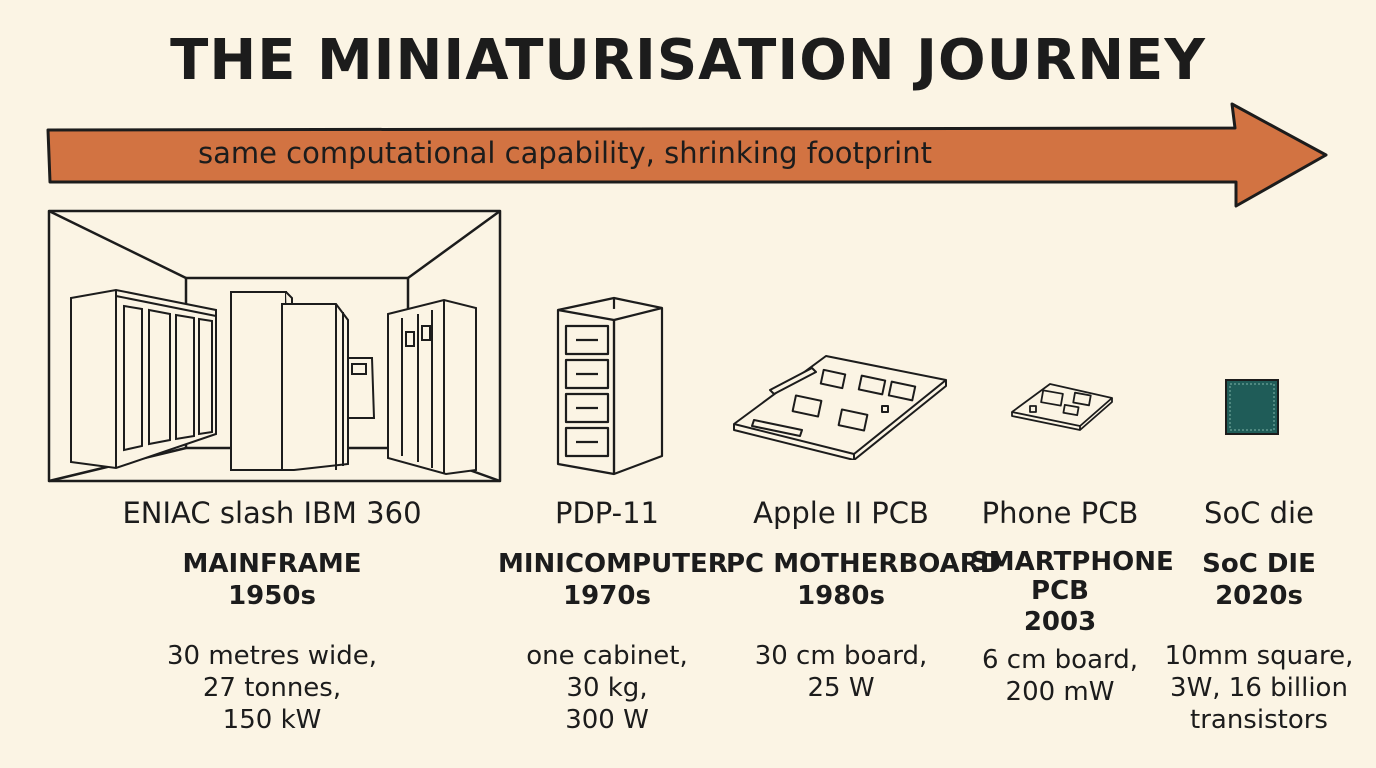  What do you see at coordinates (1062, 407) in the screenshot?
I see `phone-pcb-illustration` at bounding box center [1062, 407].